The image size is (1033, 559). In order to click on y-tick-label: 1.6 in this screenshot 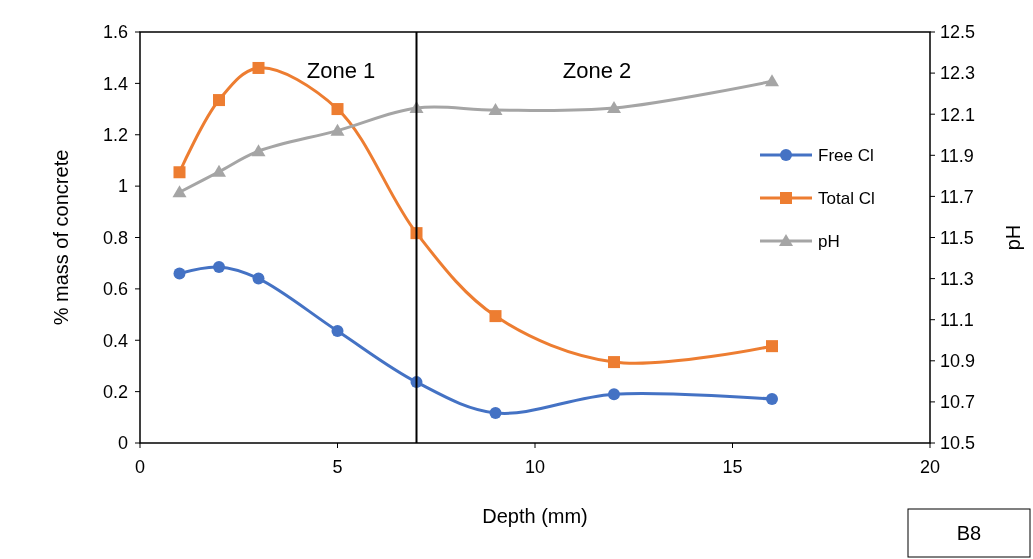, I will do `click(115, 32)`.